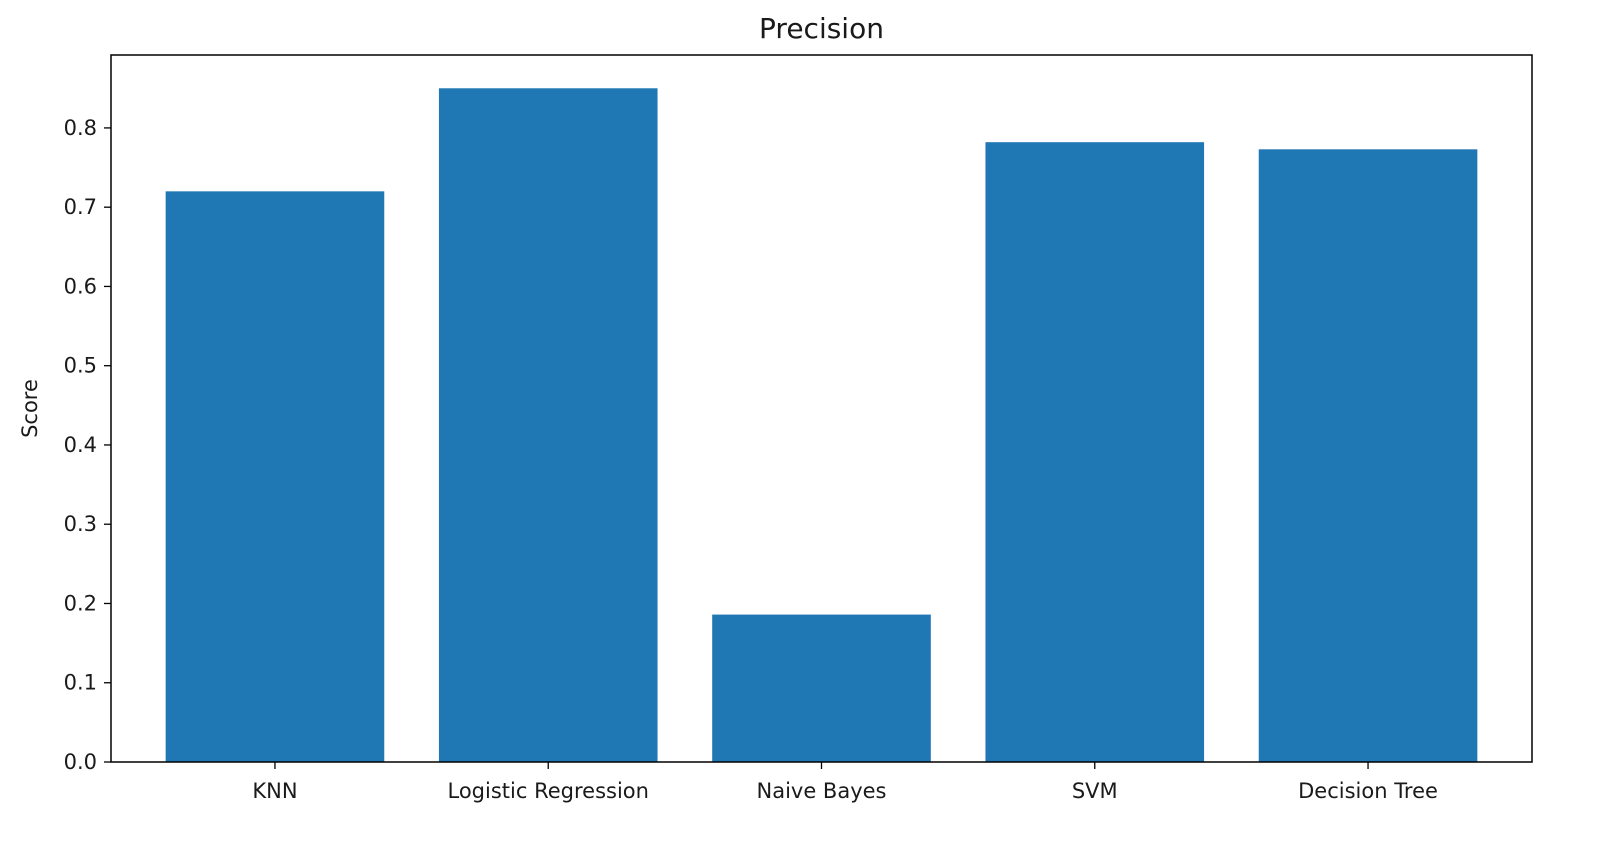 This screenshot has height=841, width=1603. What do you see at coordinates (274, 791) in the screenshot?
I see `x-tick-label: KNN` at bounding box center [274, 791].